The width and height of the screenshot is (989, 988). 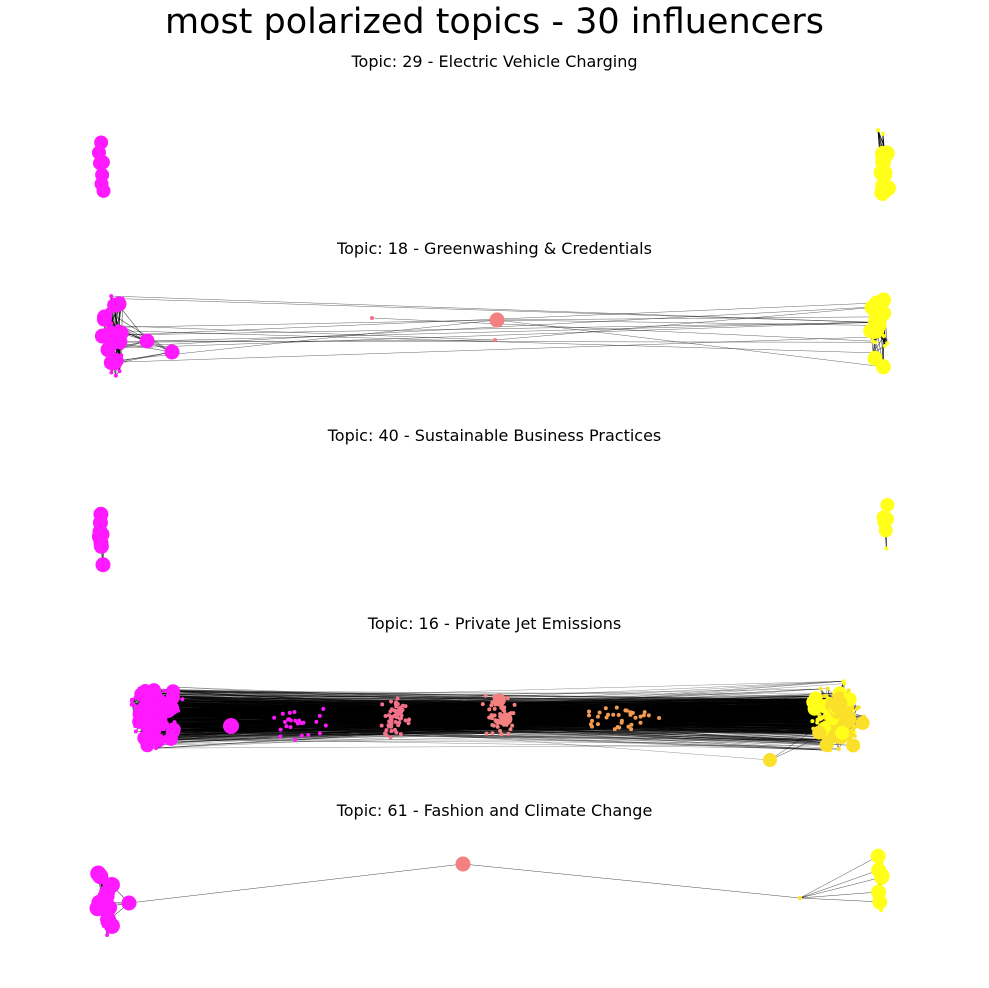 I want to click on topic-18-title: Topic: 18 - Greenwashing & Credentials, so click(x=494, y=248).